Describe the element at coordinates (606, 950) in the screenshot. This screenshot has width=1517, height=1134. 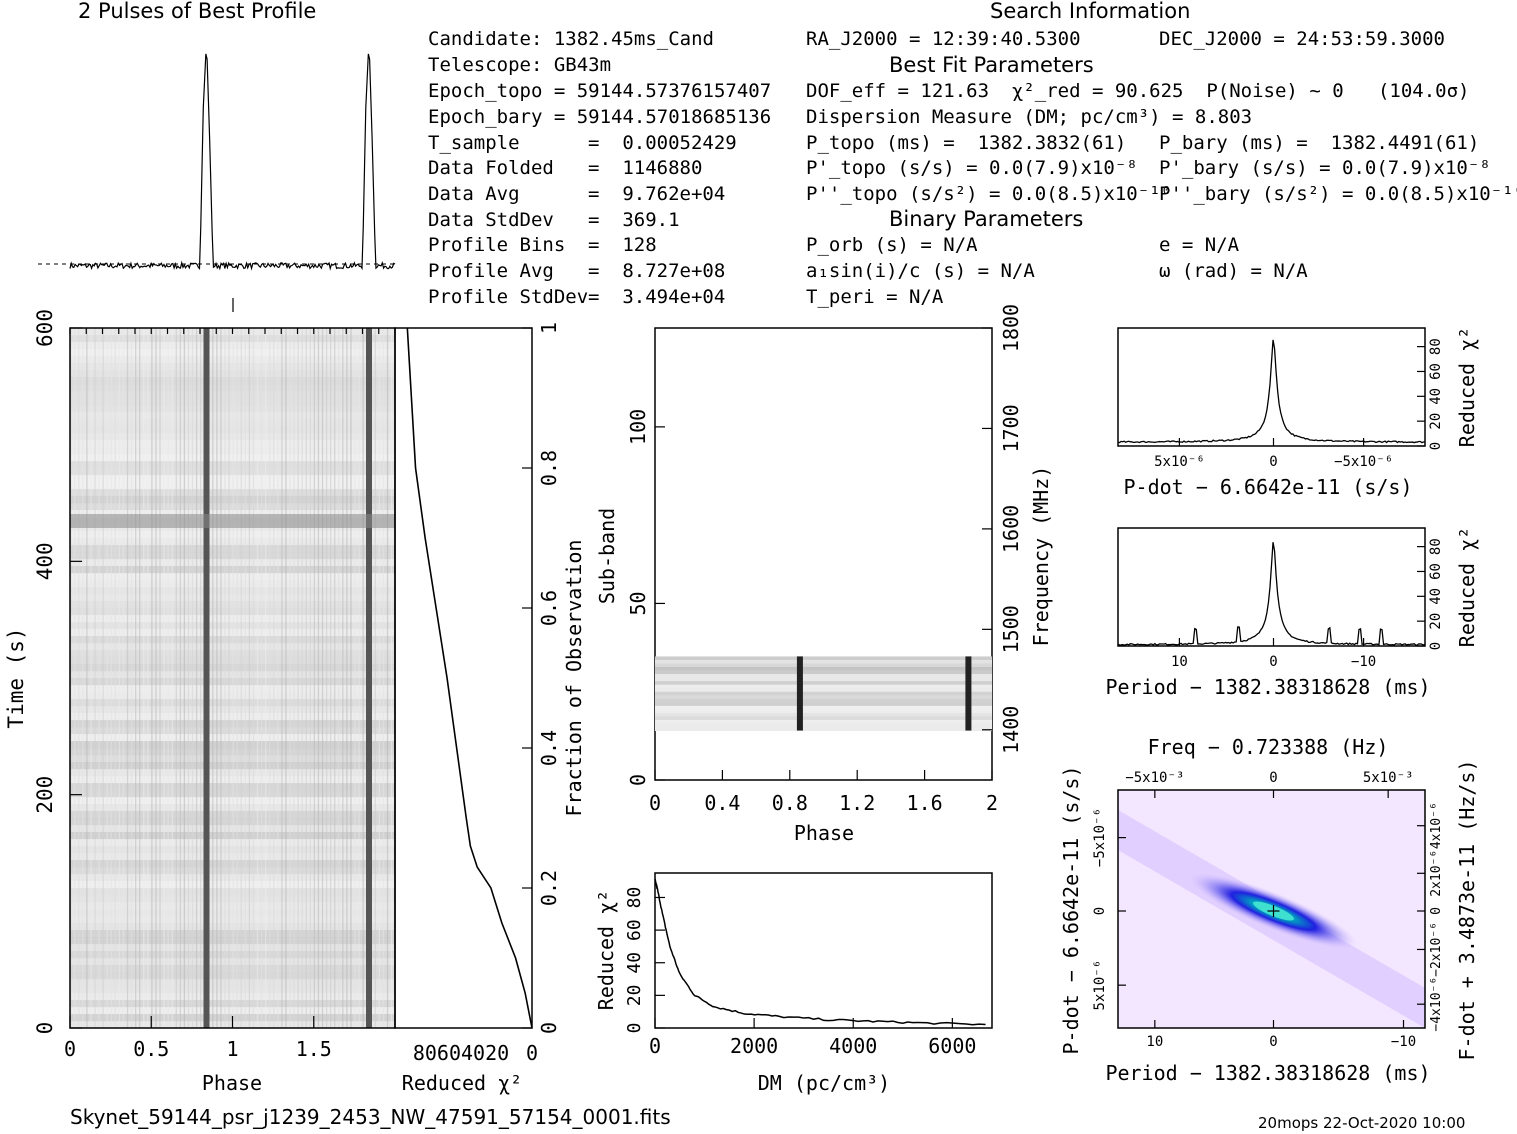
I see `dm-ylabel: Reduced χ²` at that location.